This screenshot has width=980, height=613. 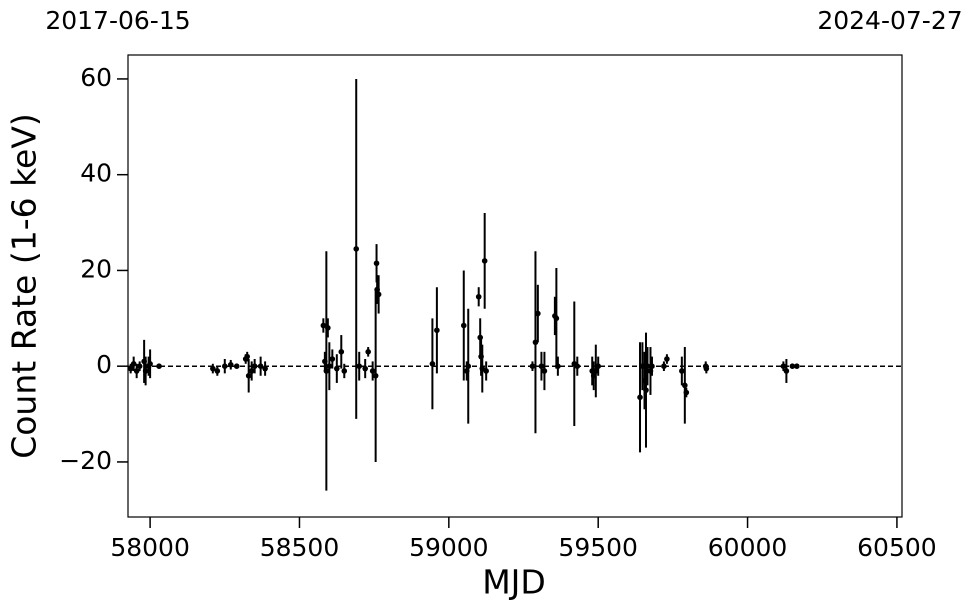 What do you see at coordinates (449, 547) in the screenshot?
I see `x-tick-label: 59000` at bounding box center [449, 547].